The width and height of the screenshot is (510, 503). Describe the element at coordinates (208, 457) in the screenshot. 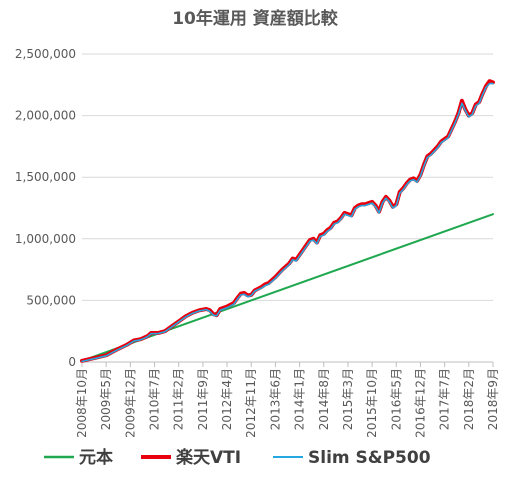

I see `legend-label: 楽天VTI` at that location.